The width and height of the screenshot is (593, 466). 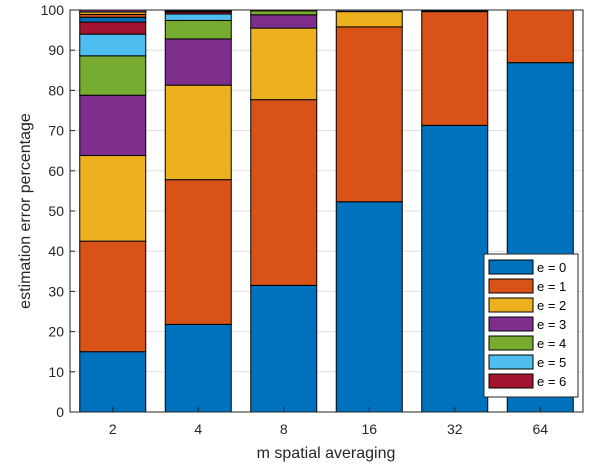 What do you see at coordinates (113, 429) in the screenshot?
I see `x-tick-label: 2` at bounding box center [113, 429].